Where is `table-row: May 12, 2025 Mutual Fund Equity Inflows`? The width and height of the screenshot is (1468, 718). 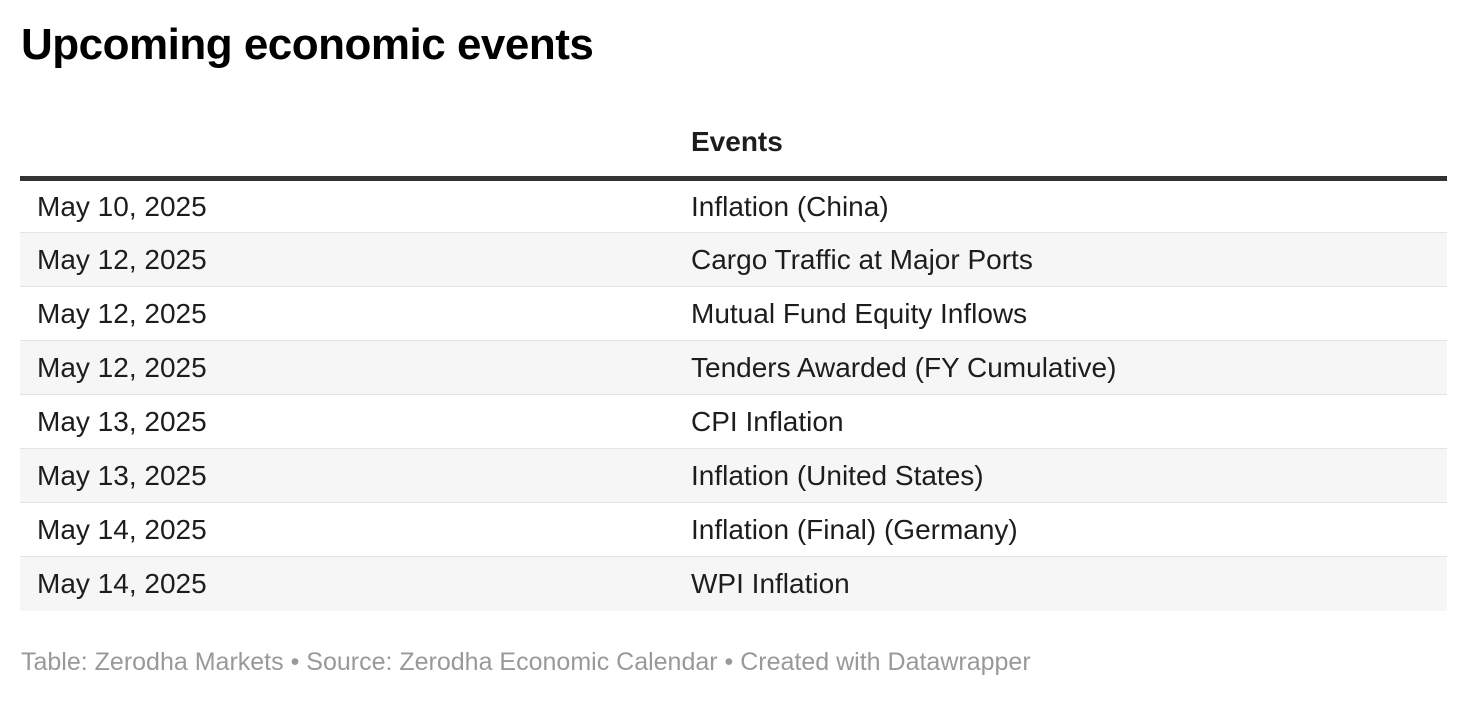
table-row: May 12, 2025 Mutual Fund Equity Inflows is located at coordinates (733, 313).